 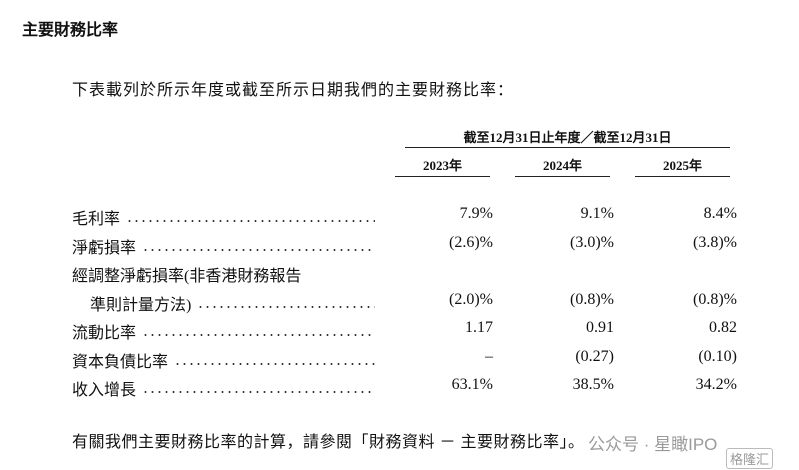 What do you see at coordinates (479, 327) in the screenshot?
I see `cell-value: 1.17` at bounding box center [479, 327].